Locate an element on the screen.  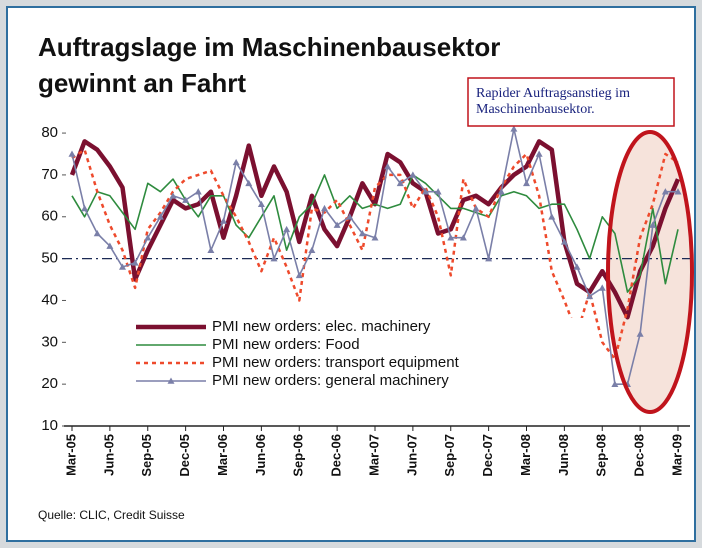
annotation-box is located at coordinates (571, 102).